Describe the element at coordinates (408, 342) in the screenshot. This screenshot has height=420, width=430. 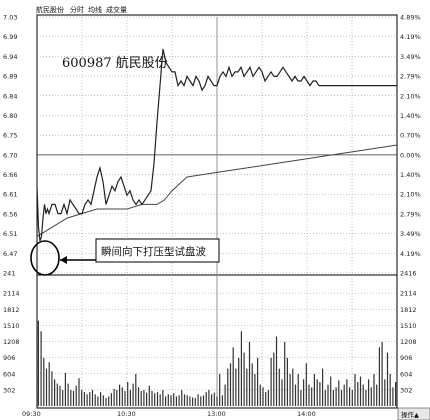
I see `volume-tick-right: 1208` at that location.